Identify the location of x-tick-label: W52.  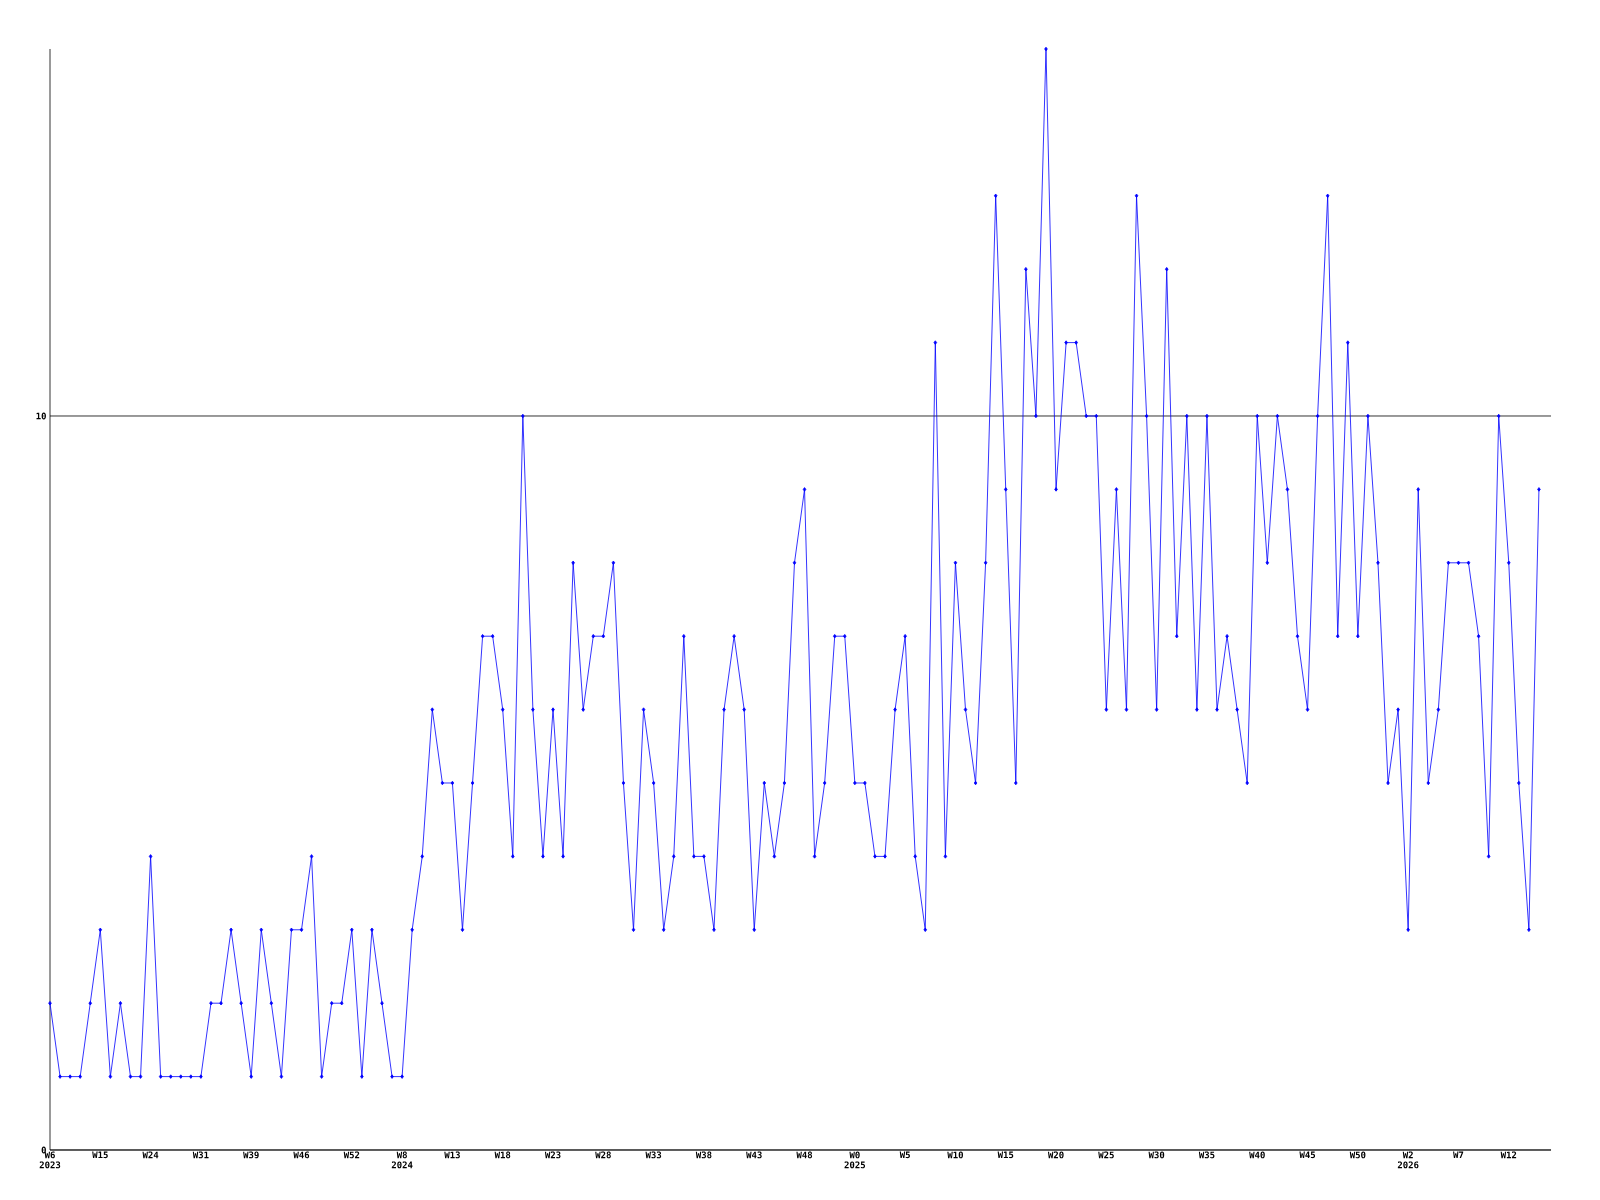
(351, 1155).